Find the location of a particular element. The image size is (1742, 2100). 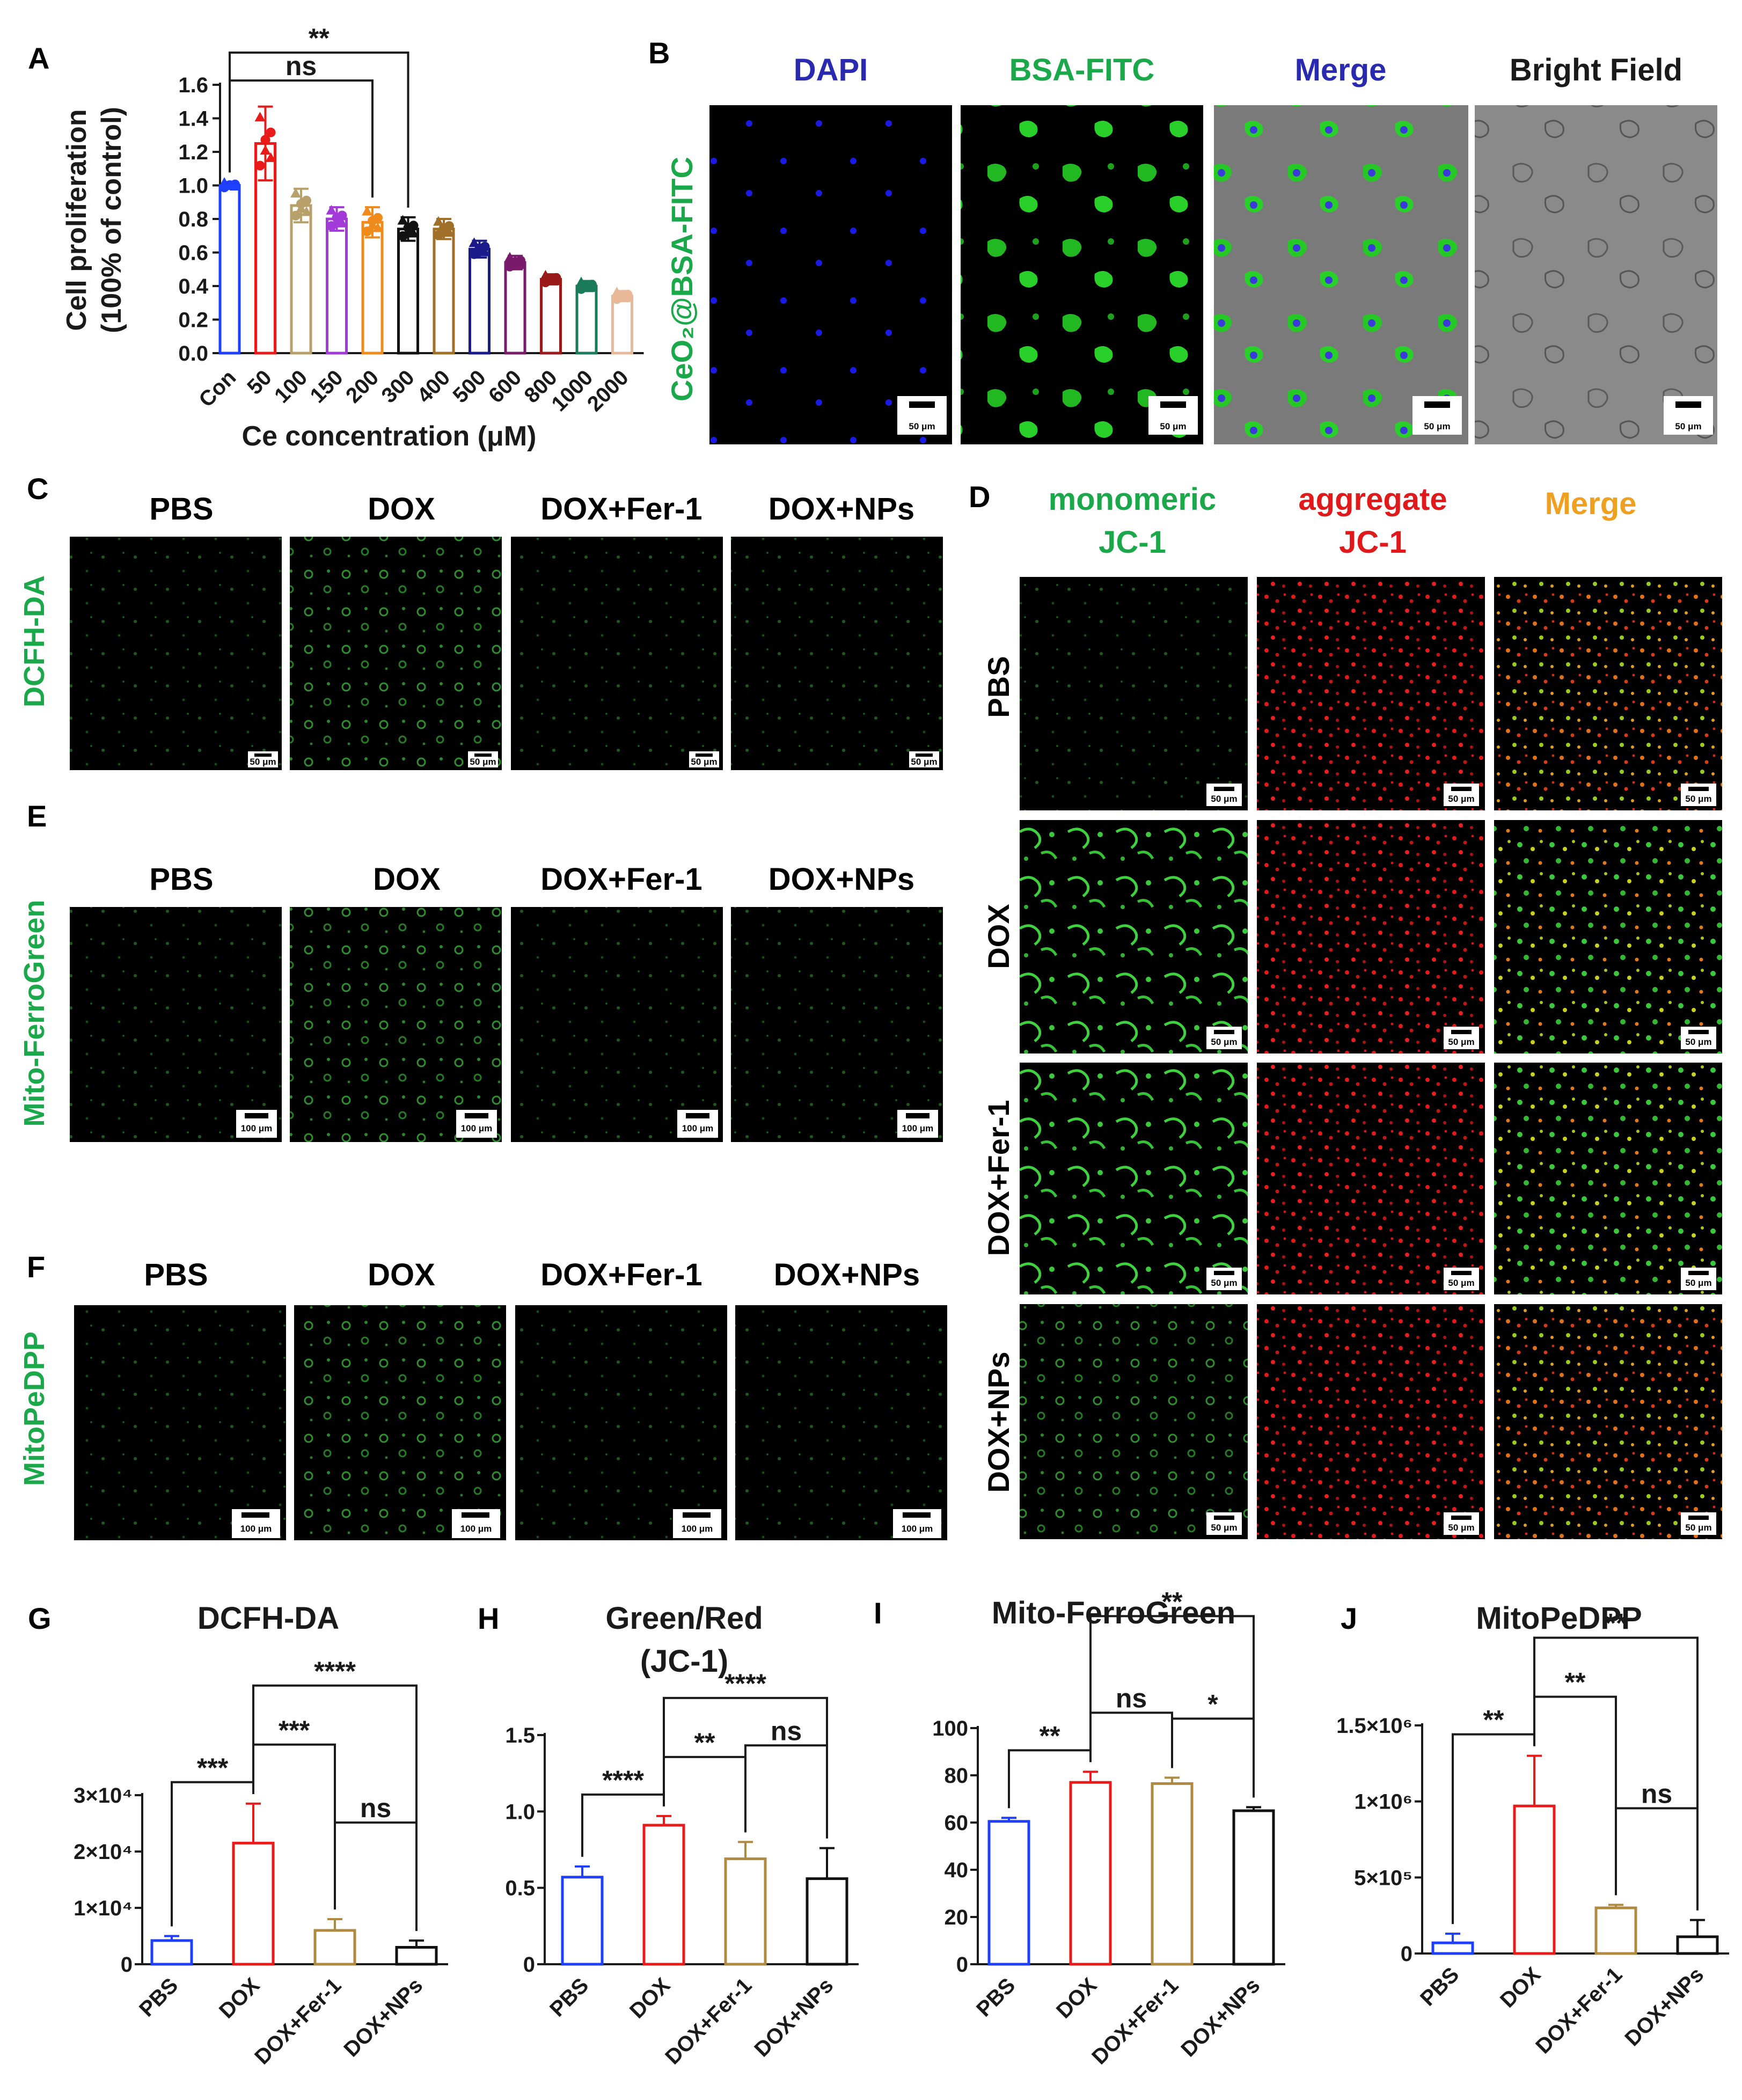

scale-bar-d-fer1-3: 50 μm is located at coordinates (1698, 1279).